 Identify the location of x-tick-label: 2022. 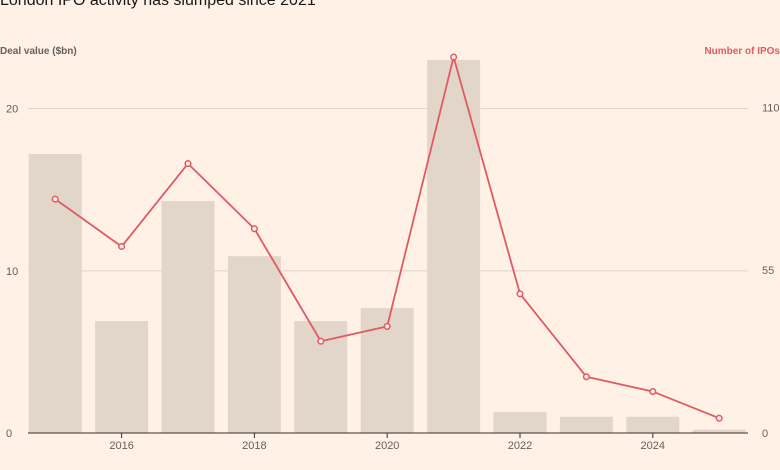
(520, 446).